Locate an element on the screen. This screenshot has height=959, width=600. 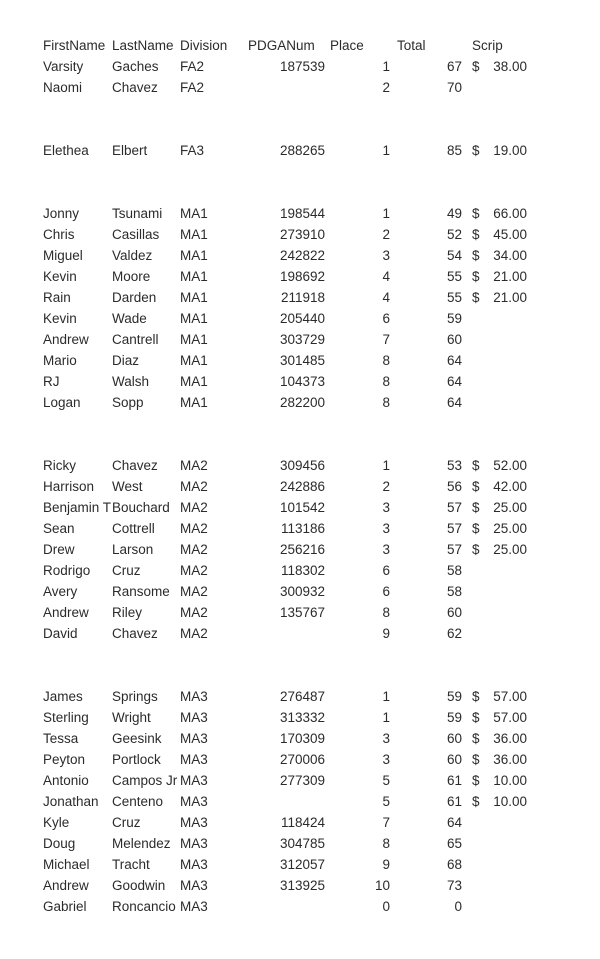
cell-pdga-num: 118424 is located at coordinates (302, 822).